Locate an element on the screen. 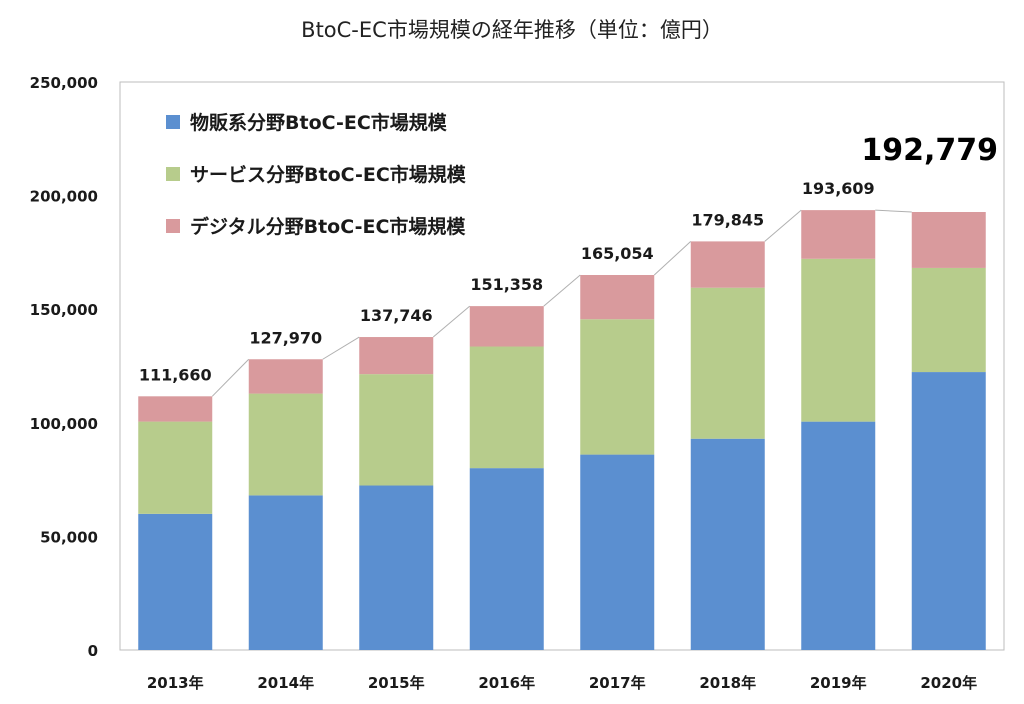 This screenshot has height=704, width=1024. total-label-2013年: 111,660 is located at coordinates (175, 374).